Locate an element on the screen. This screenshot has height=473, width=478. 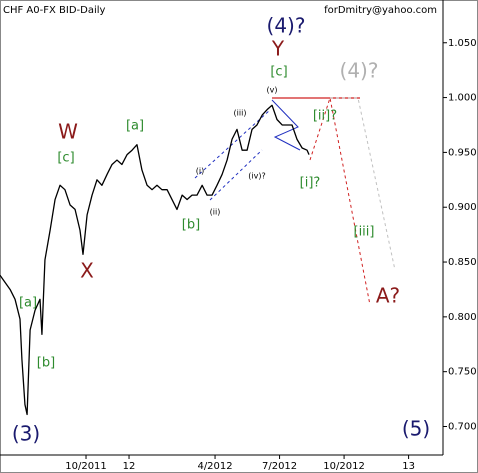
source: forDmitry@yahoo.com is located at coordinates (380, 10).